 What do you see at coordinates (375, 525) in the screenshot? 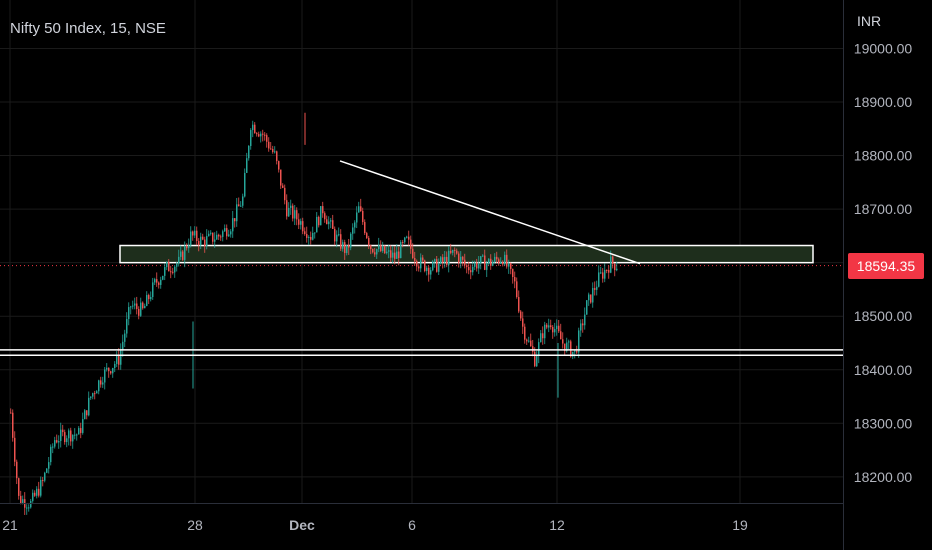
I see `time-axis: 21 28 Dec 6 12 19` at bounding box center [375, 525].